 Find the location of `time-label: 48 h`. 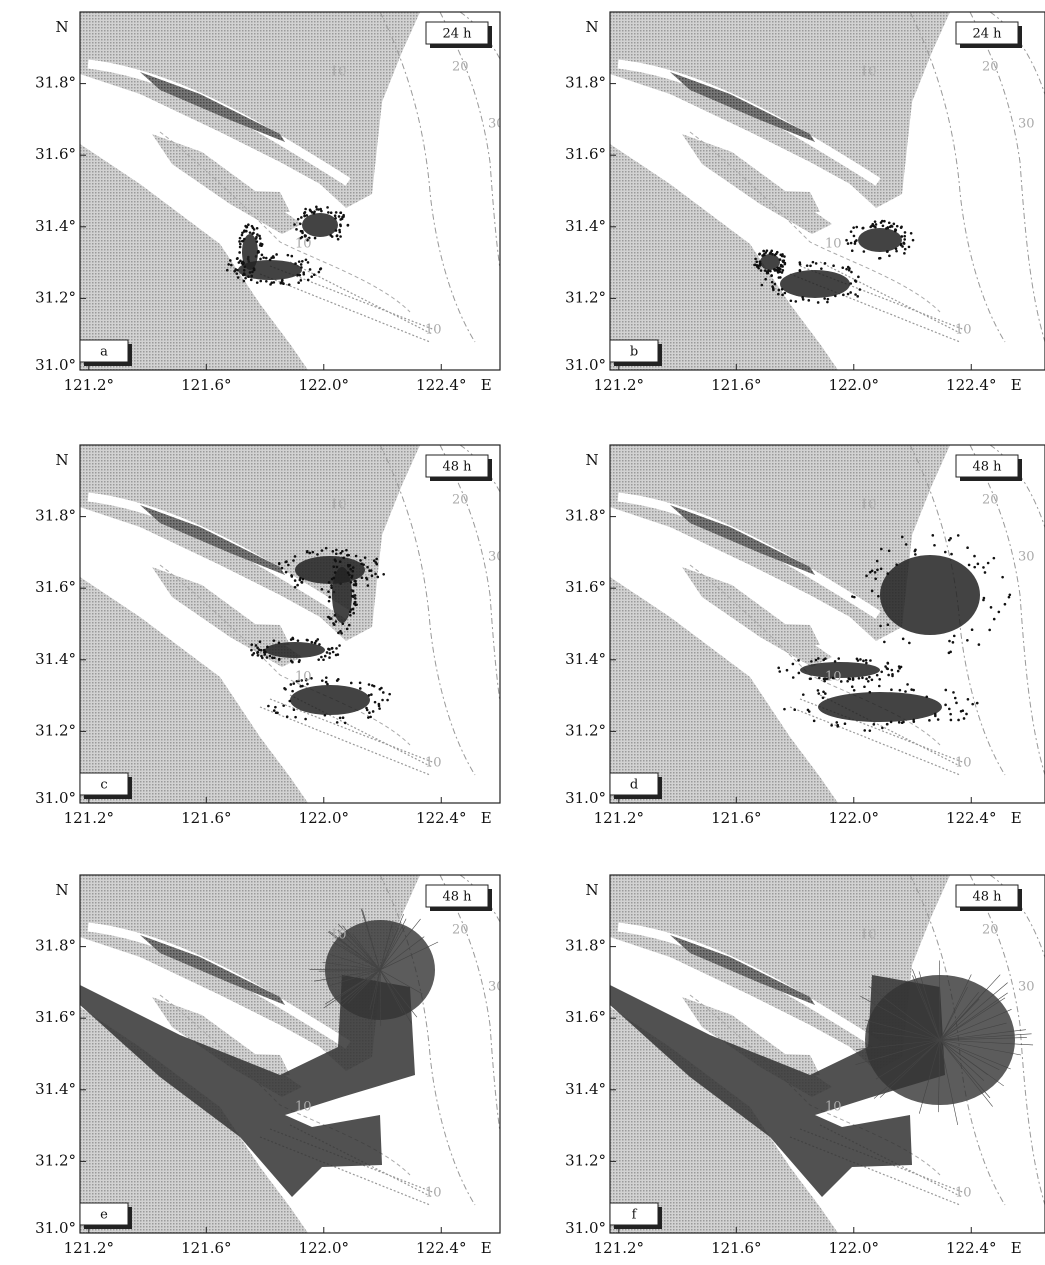

time-label: 48 h is located at coordinates (987, 467).